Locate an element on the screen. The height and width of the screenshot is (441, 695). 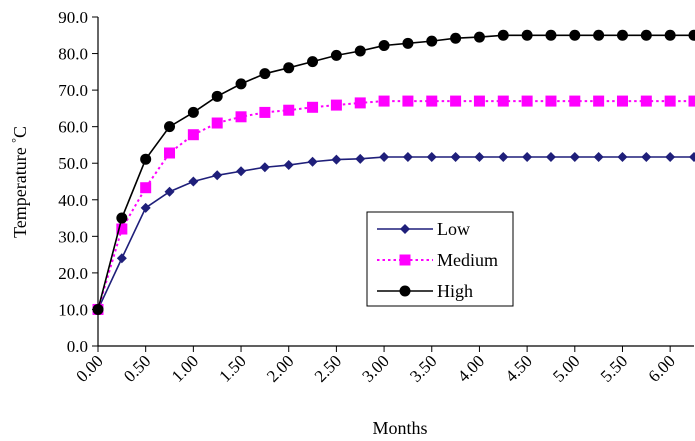
y-tick-label: 70.0 is located at coordinates (73, 90).